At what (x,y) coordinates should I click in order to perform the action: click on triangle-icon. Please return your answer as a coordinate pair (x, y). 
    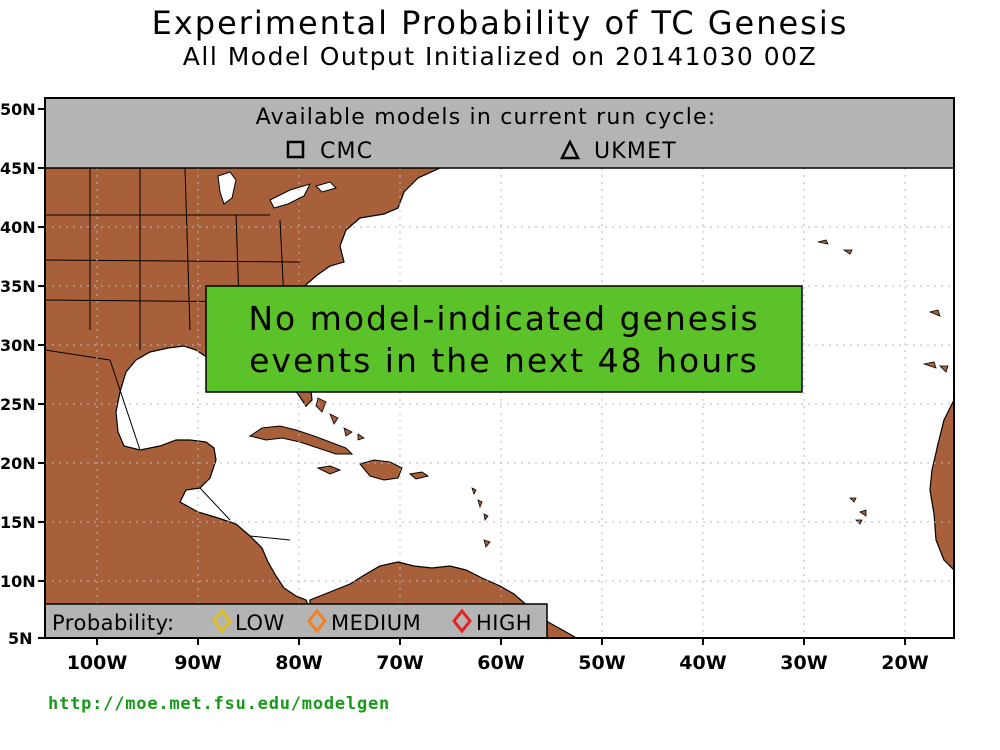
    Looking at the image, I should click on (570, 149).